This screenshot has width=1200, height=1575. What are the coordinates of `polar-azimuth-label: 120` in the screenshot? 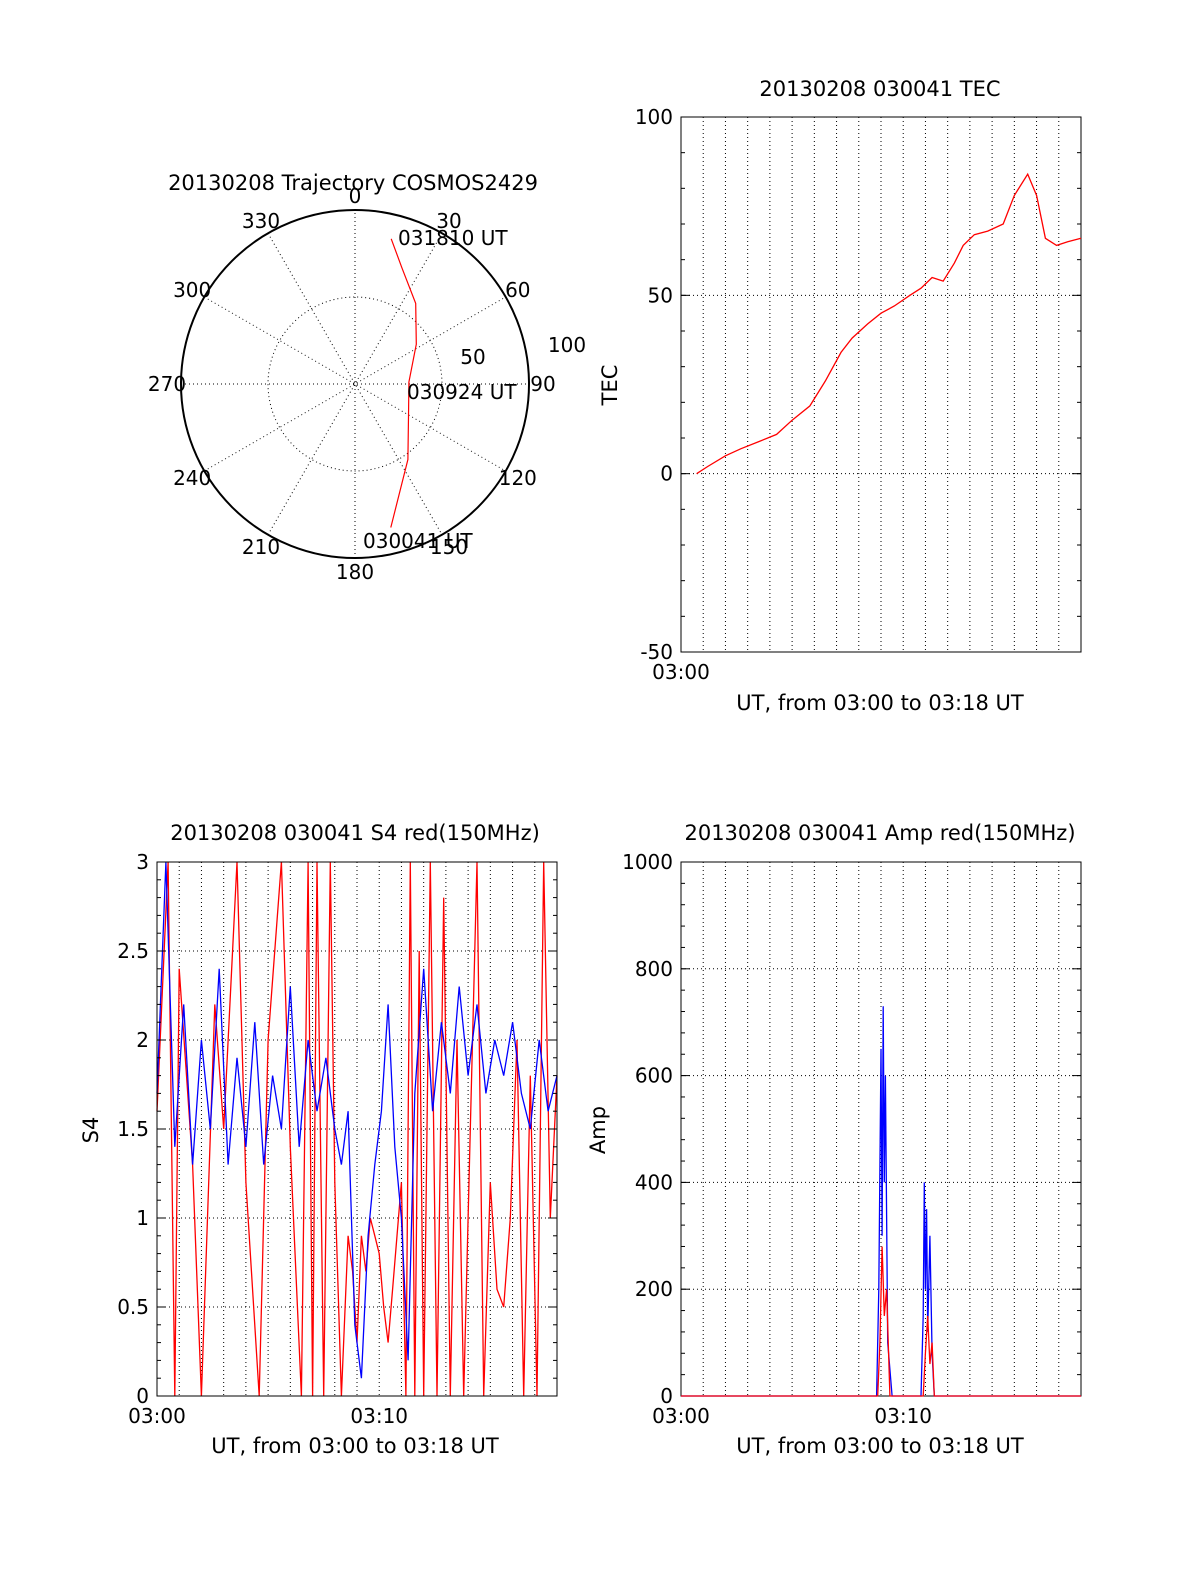 It's located at (518, 478).